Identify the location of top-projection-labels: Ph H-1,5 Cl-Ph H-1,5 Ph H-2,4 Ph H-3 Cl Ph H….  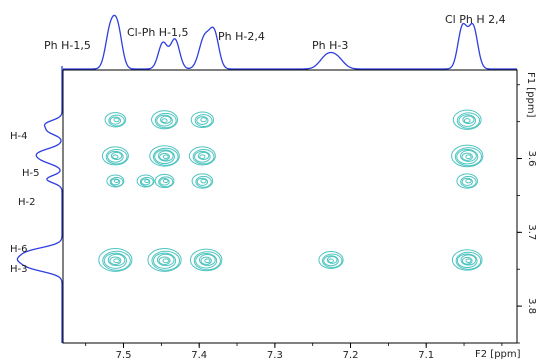
(275, 32).